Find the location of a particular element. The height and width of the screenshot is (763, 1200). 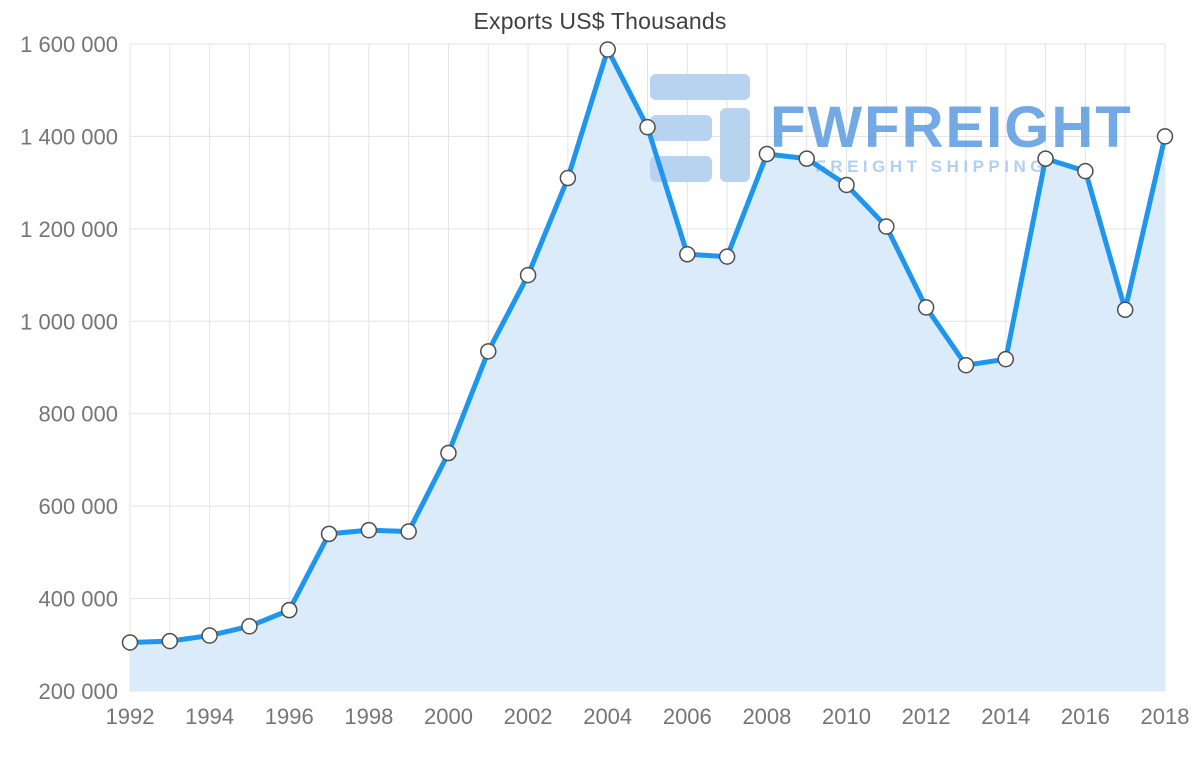

x-tick-label: 2000 is located at coordinates (448, 716).